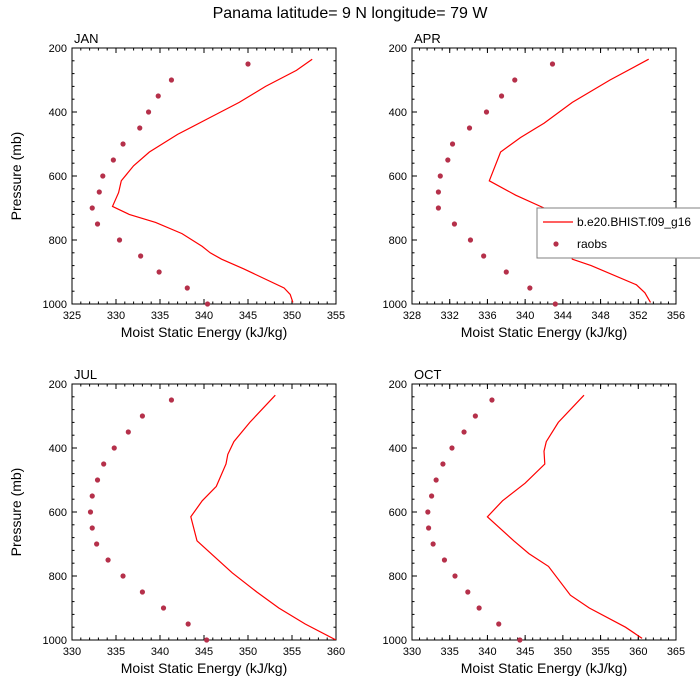 The height and width of the screenshot is (700, 700). Describe the element at coordinates (618, 233) in the screenshot. I see `legend-box` at that location.